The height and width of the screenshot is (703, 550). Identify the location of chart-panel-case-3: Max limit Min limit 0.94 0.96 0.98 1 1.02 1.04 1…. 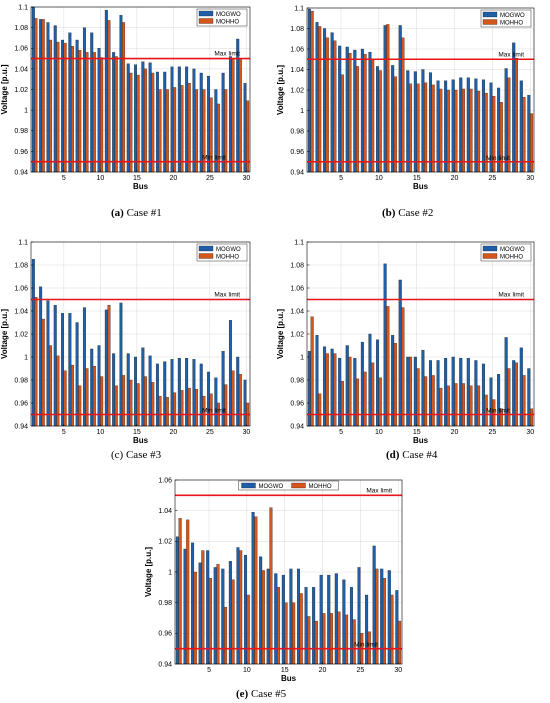
(129, 338).